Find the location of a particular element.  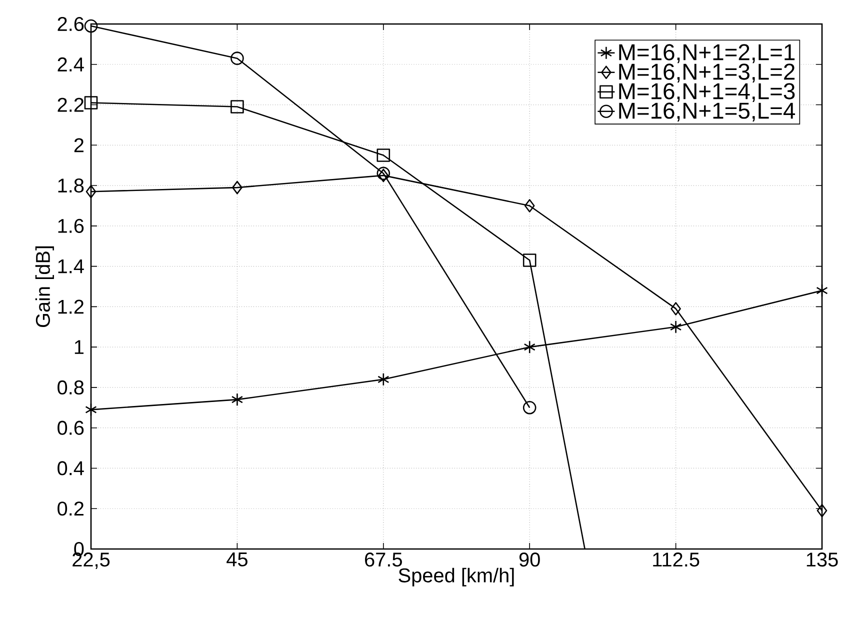

x-tick-label: 135 is located at coordinates (822, 559).